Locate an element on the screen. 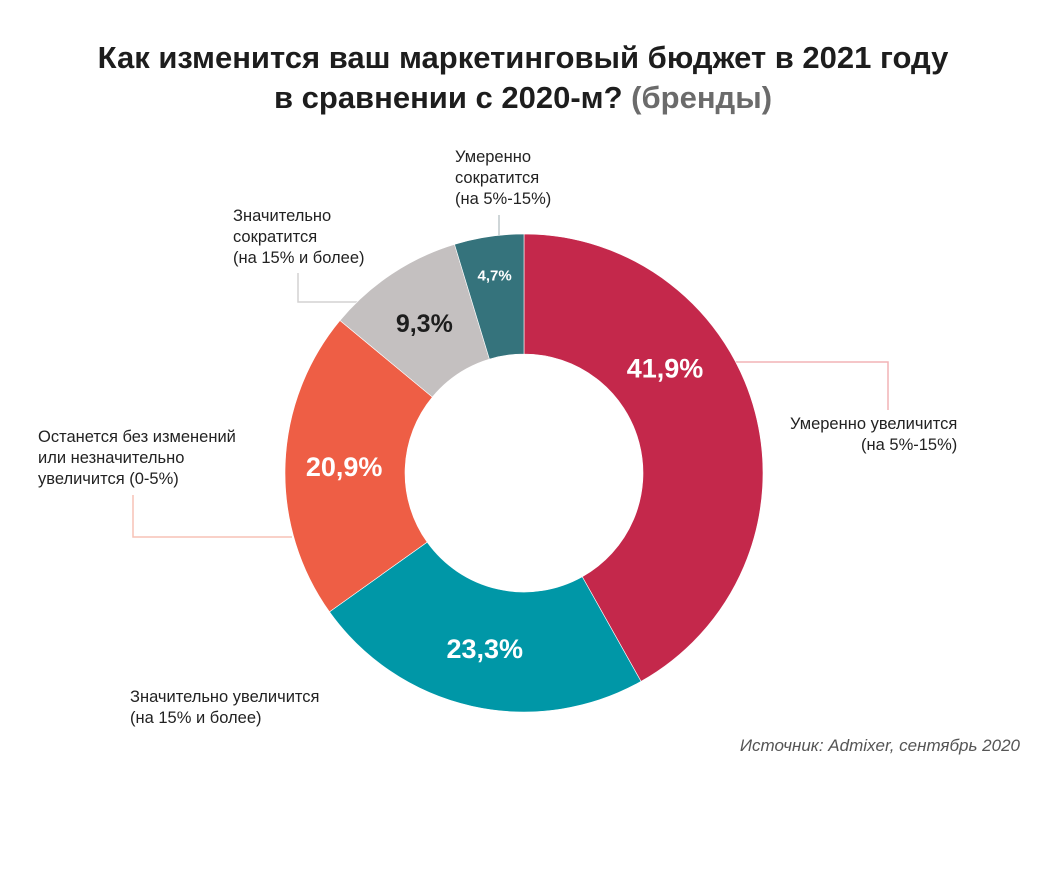 This screenshot has height=872, width=1046. slice-label-s1: Значительно увеличится (на 15% и более) is located at coordinates (225, 707).